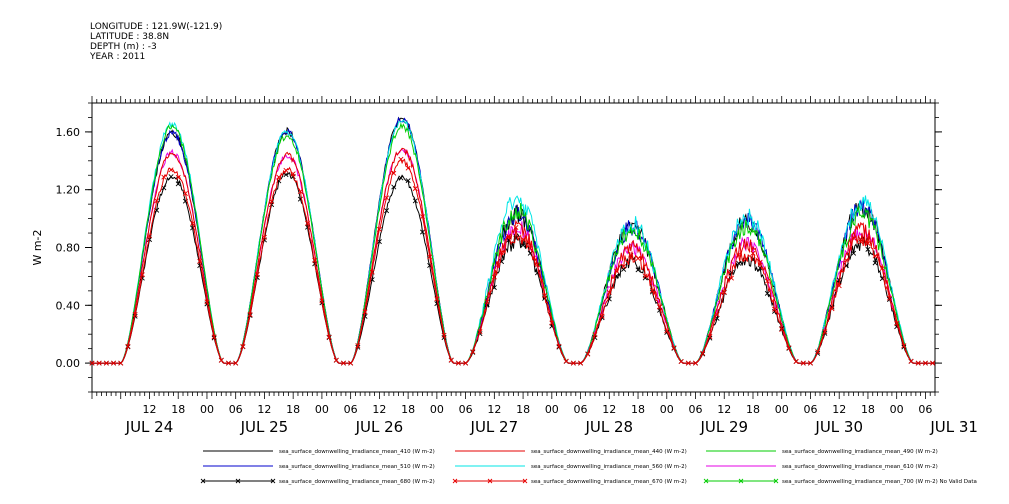 Image resolution: width=1009 pixels, height=504 pixels. What do you see at coordinates (68, 363) in the screenshot?
I see `y-tick-label: 0.00` at bounding box center [68, 363].